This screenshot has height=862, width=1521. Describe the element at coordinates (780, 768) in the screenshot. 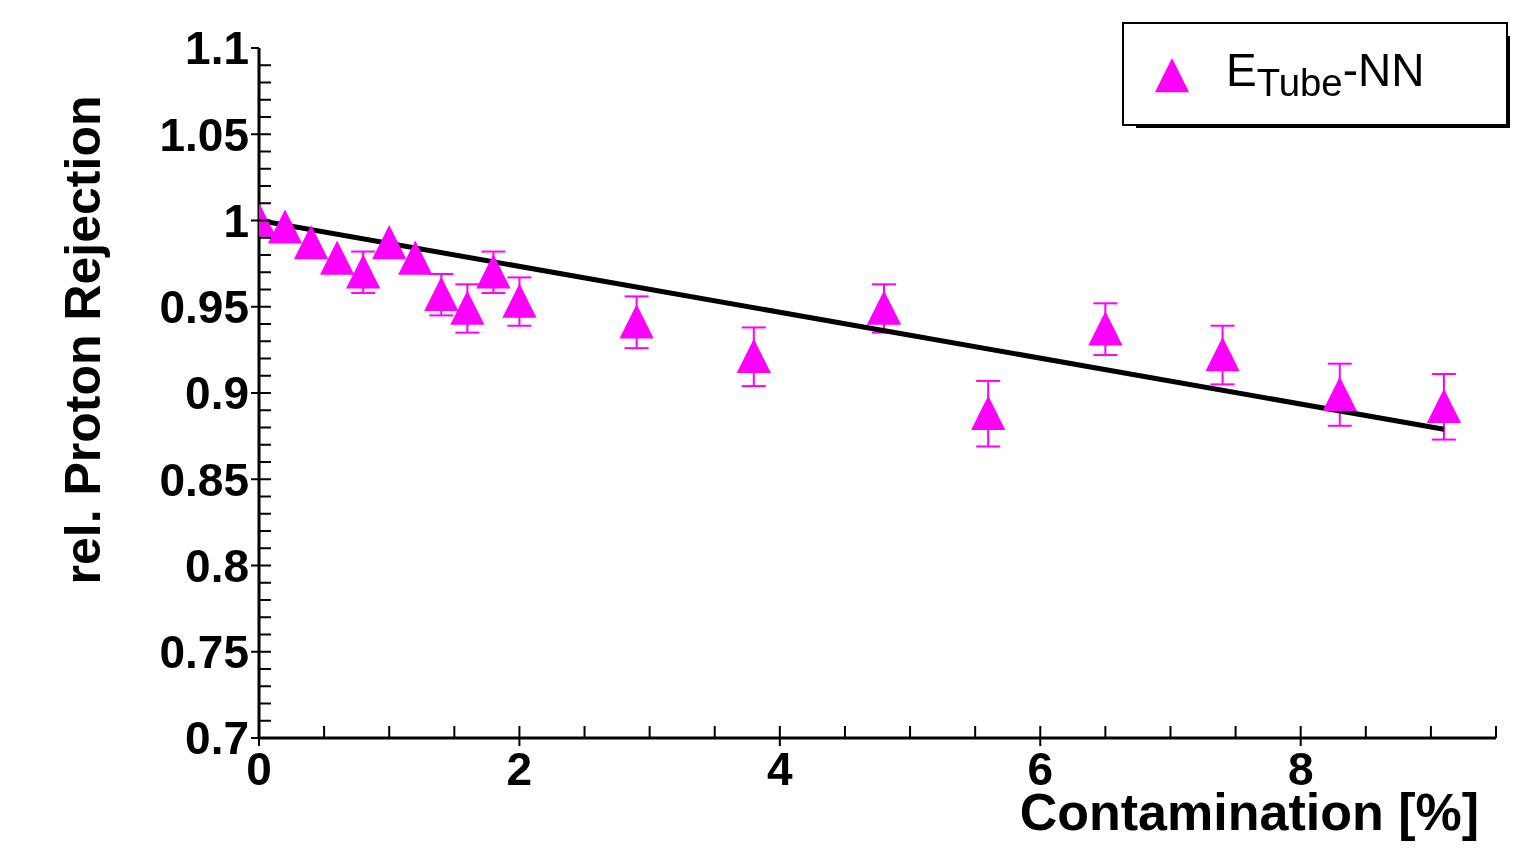

I see `x-tick-label: 4` at that location.